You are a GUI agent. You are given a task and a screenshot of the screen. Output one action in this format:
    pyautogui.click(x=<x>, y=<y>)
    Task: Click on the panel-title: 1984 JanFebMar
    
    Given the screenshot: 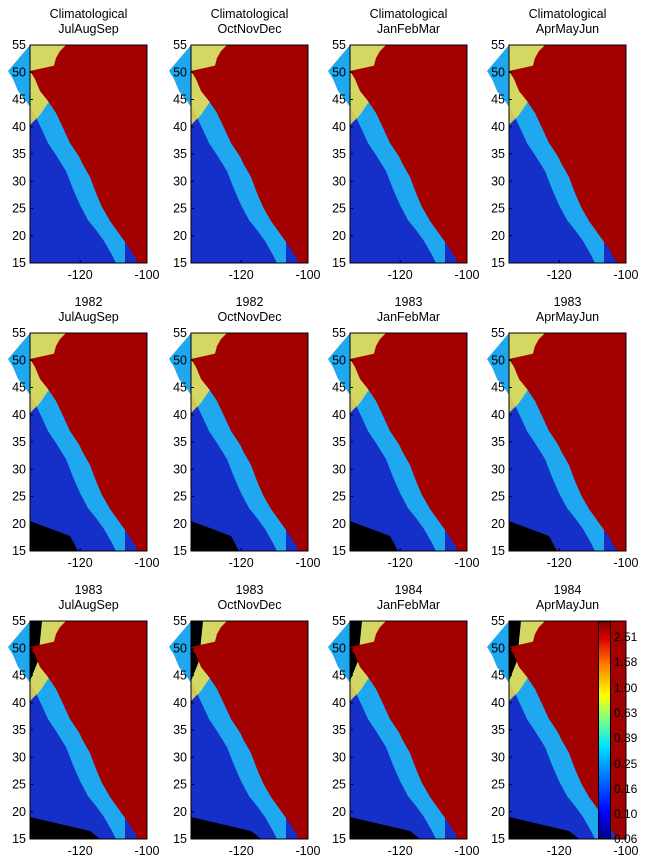 What is the action you would take?
    pyautogui.click(x=409, y=598)
    